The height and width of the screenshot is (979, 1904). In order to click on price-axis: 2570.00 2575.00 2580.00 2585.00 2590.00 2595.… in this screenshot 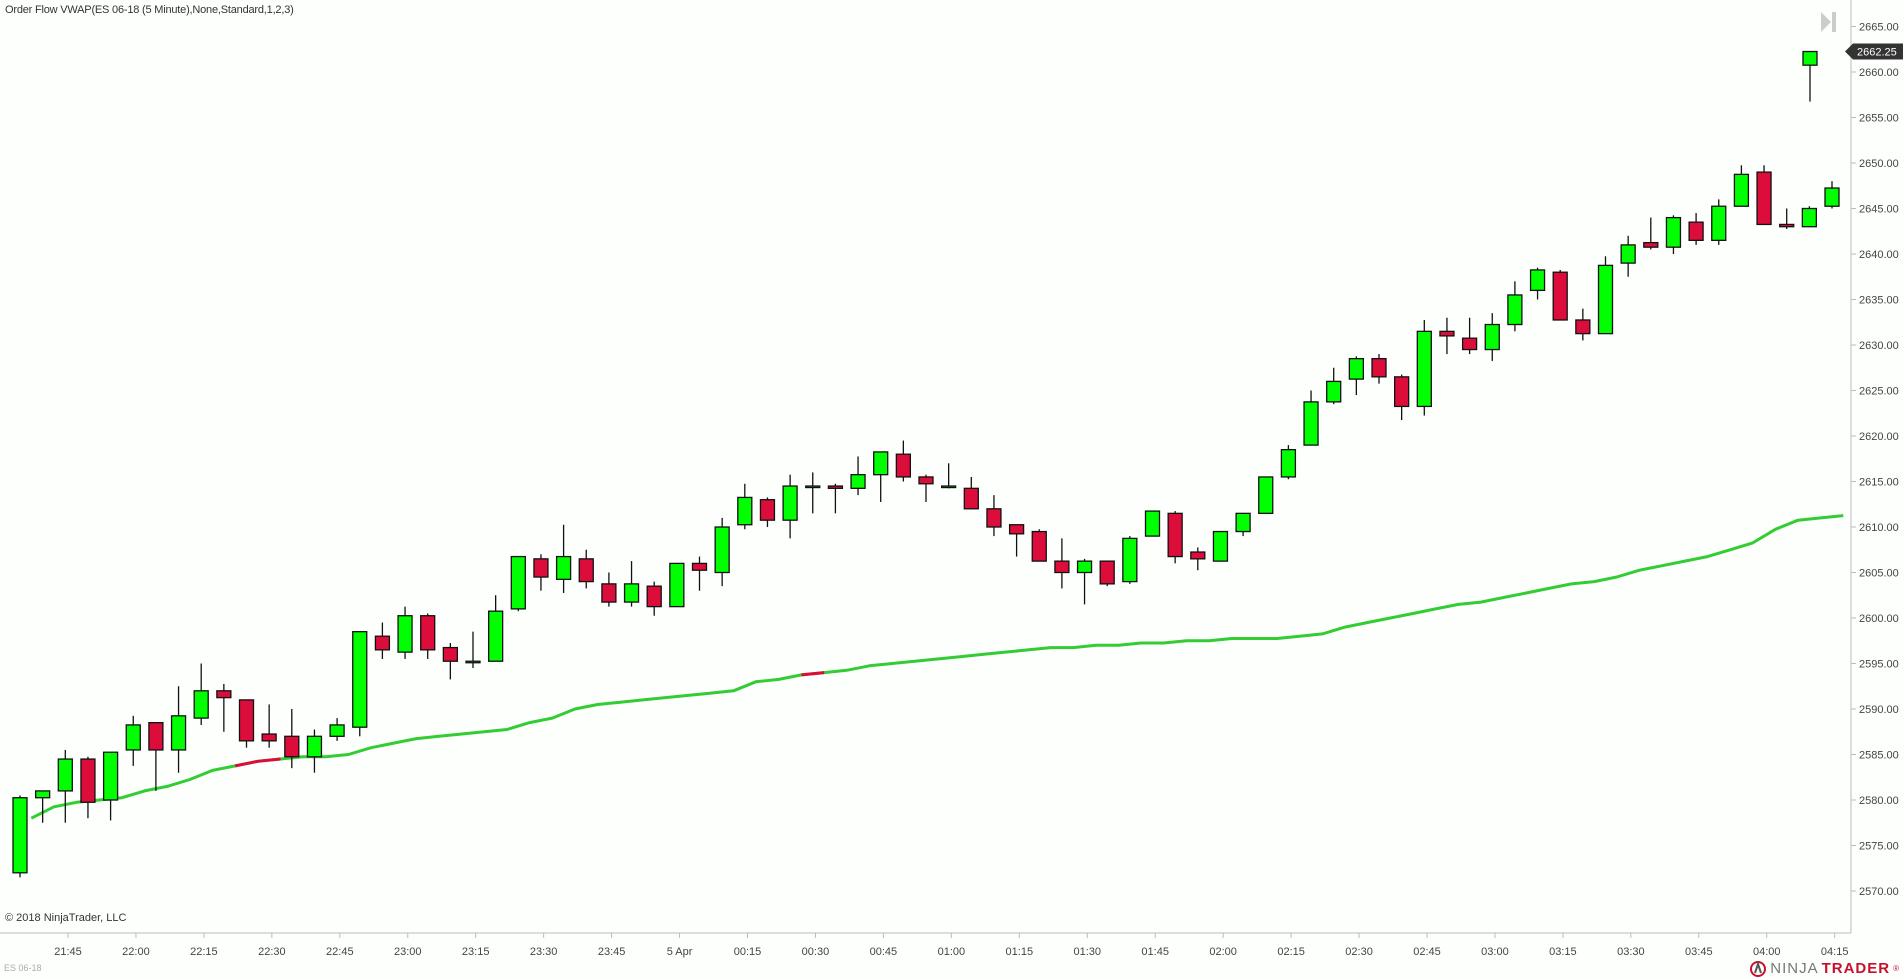, I will do `click(1874, 466)`.